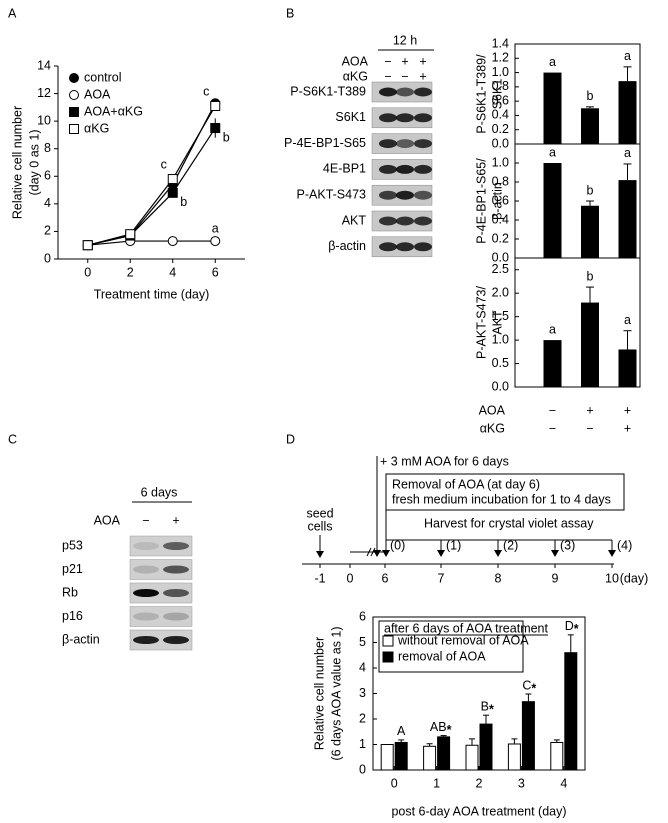  I want to click on harvest-label: Harvest for crystal violet assay, so click(509, 523).